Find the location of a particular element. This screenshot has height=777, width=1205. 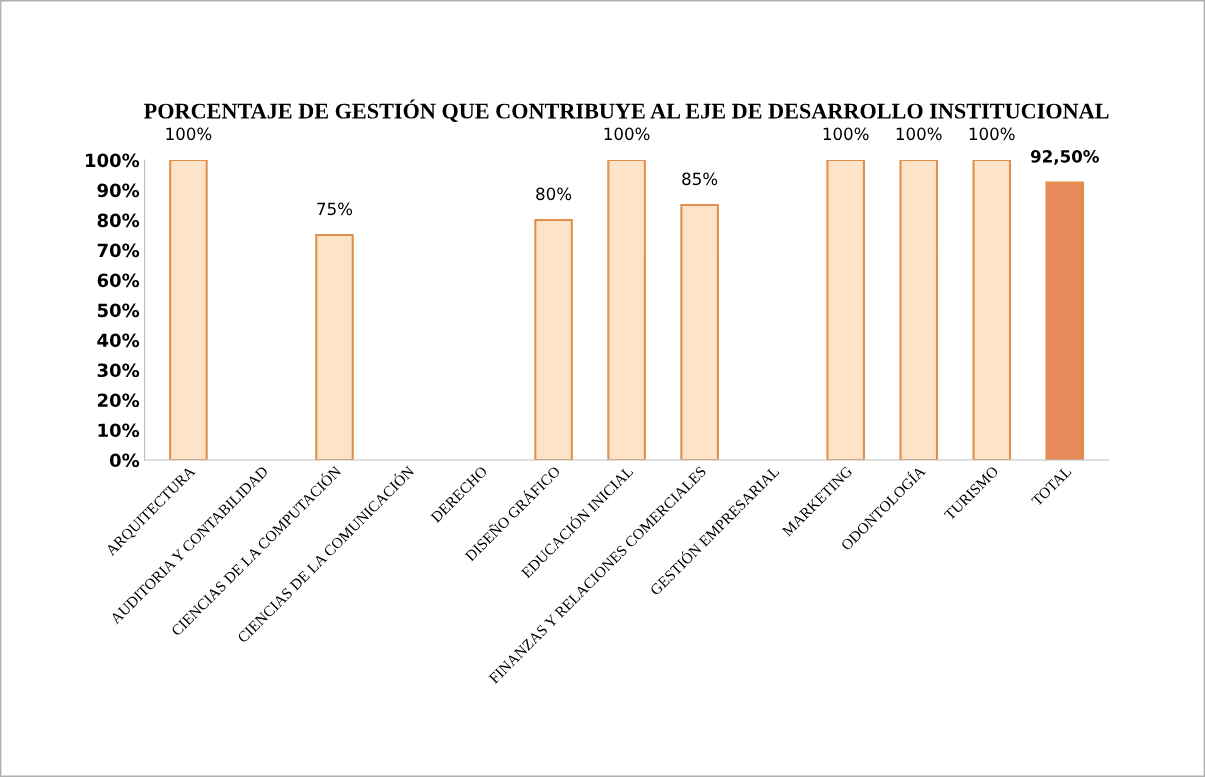

y-tick-label: 20% is located at coordinates (118, 400).